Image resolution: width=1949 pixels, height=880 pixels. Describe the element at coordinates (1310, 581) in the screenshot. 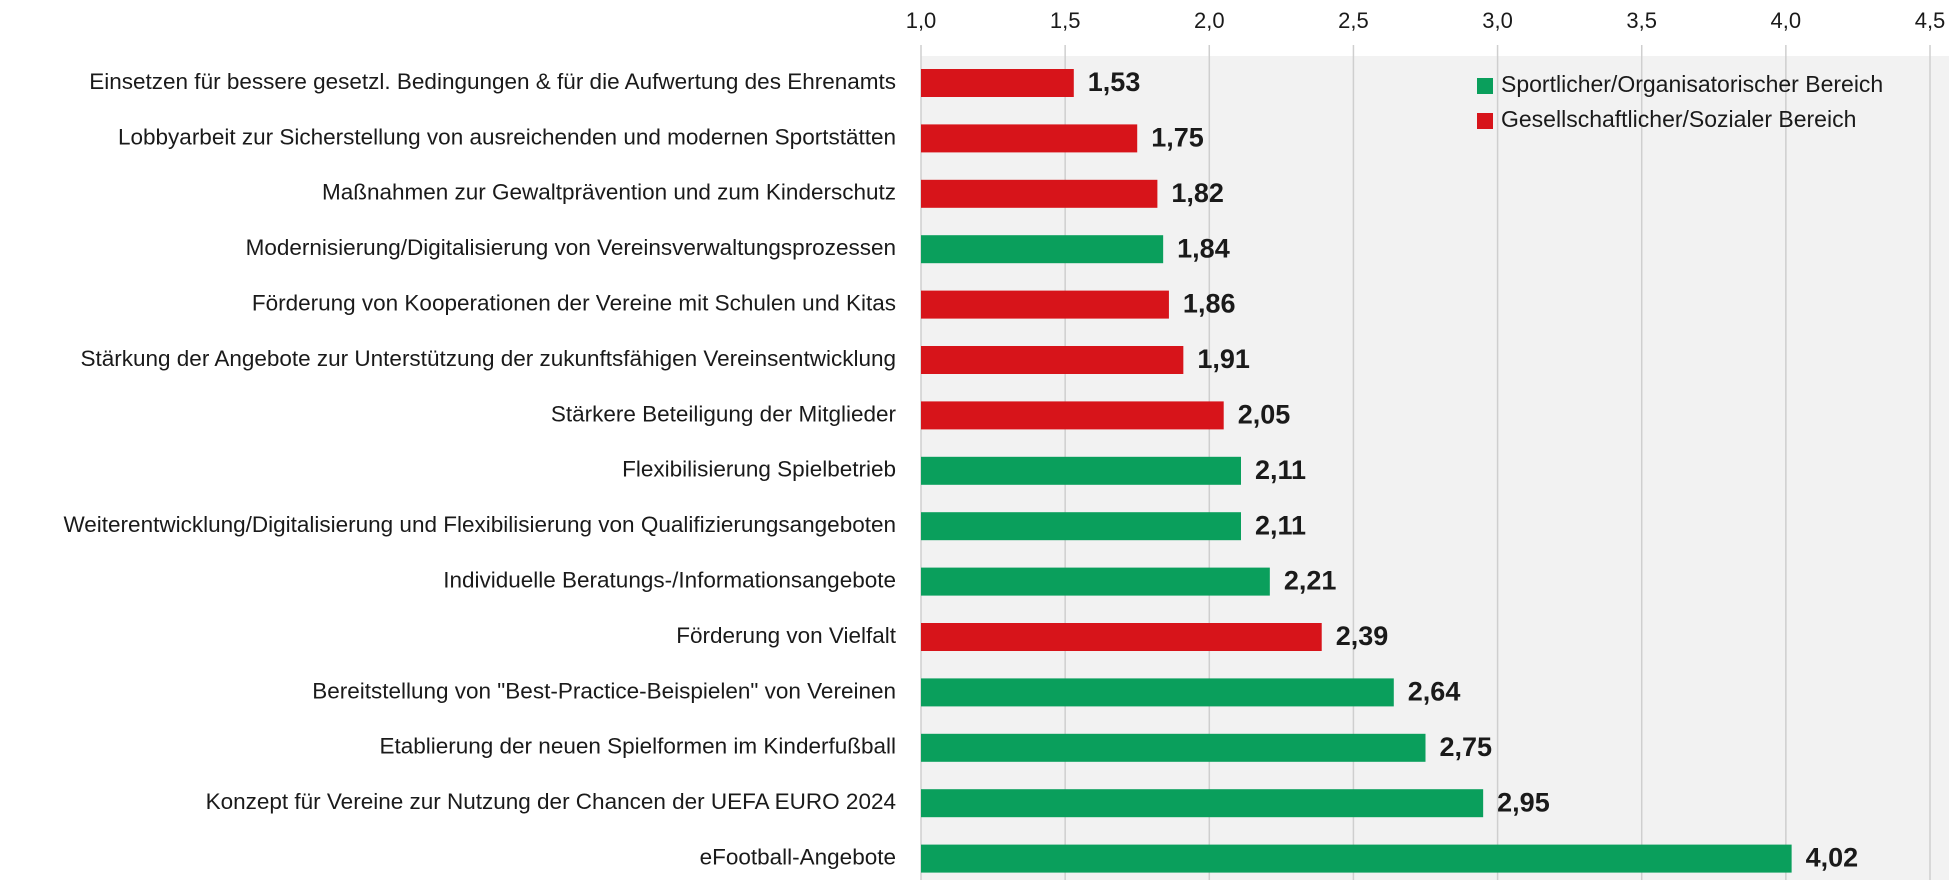

I see `value-label: 2,21` at that location.